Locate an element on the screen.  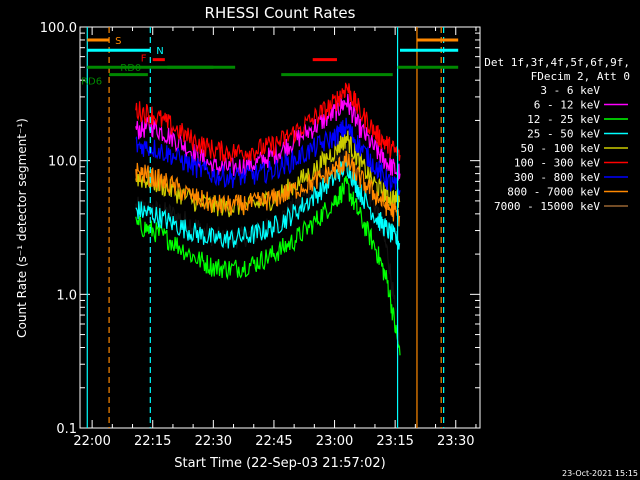
state-label-s: S is located at coordinates (118, 41).